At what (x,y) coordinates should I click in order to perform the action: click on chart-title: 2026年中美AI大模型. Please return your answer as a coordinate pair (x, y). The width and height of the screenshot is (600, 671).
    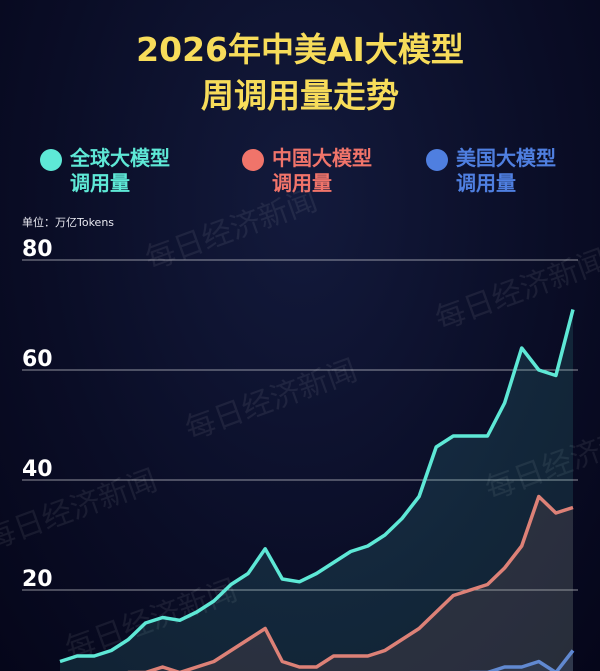
    Looking at the image, I should click on (300, 49).